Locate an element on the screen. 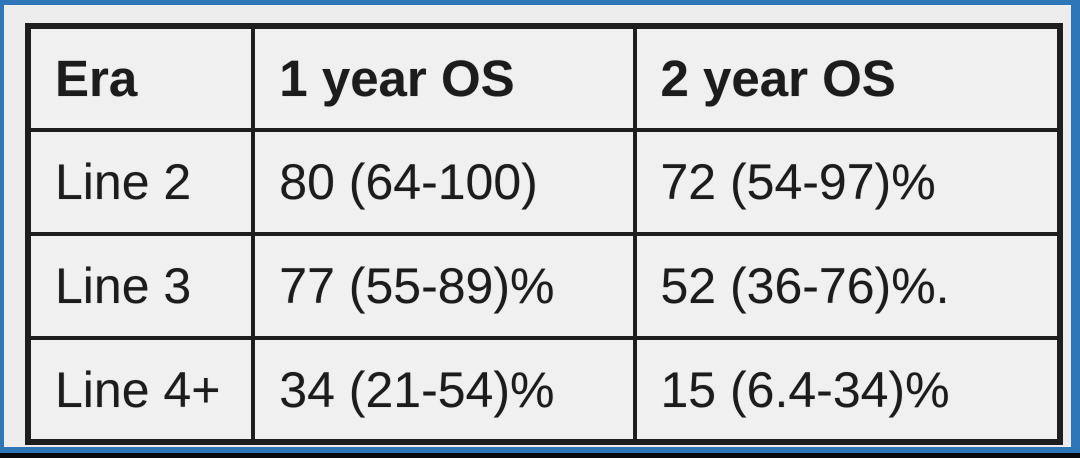 Image resolution: width=1080 pixels, height=458 pixels. cell-line2-era: Line 2 is located at coordinates (140, 182).